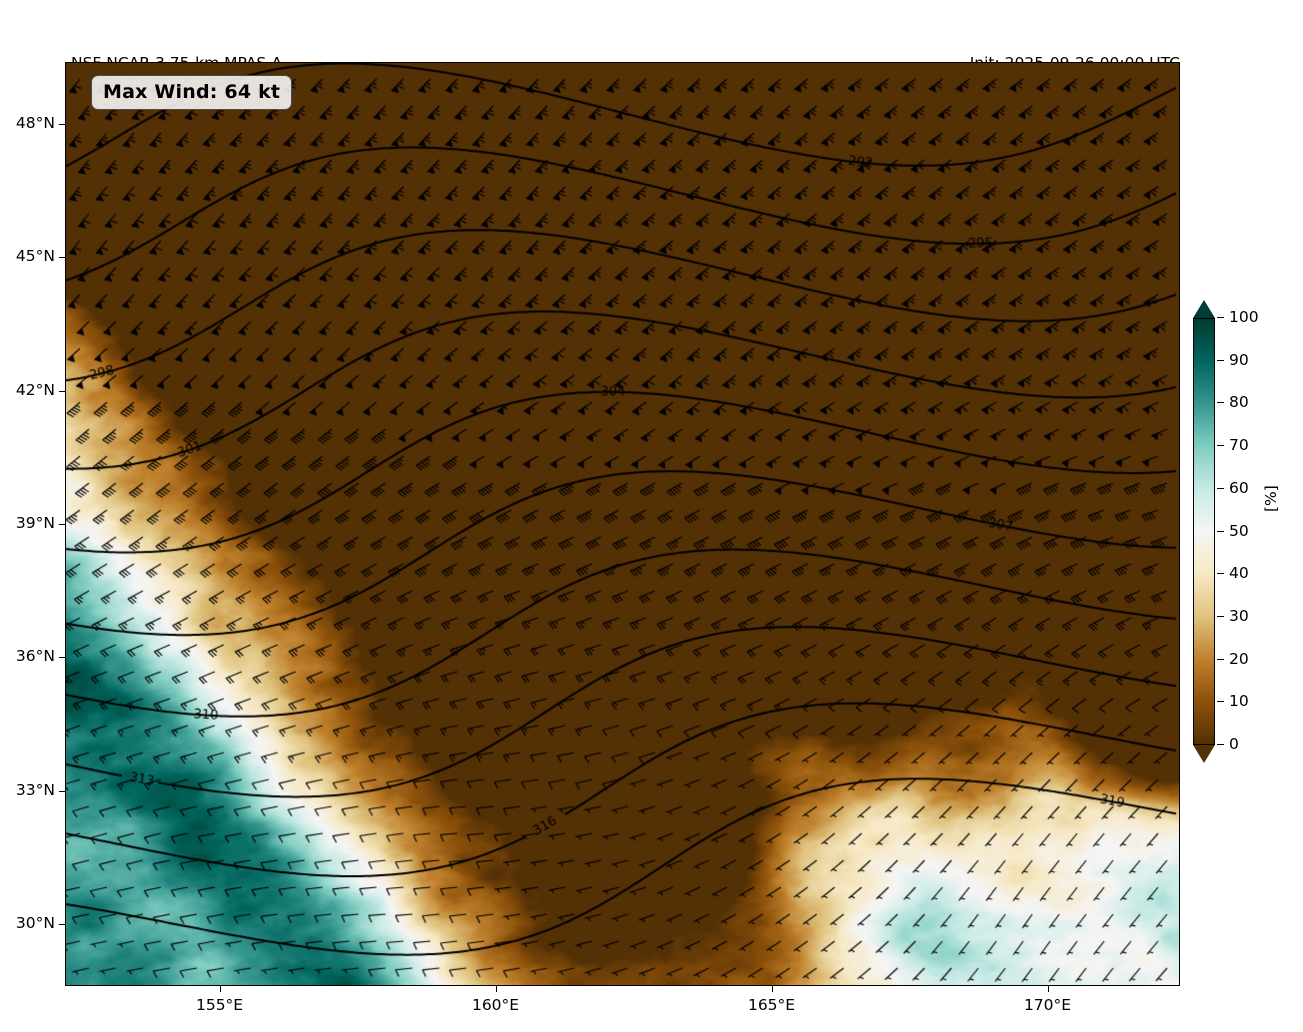 The height and width of the screenshot is (1032, 1303). What do you see at coordinates (1233, 445) in the screenshot?
I see `colorbar-tick-label: 70` at bounding box center [1233, 445].